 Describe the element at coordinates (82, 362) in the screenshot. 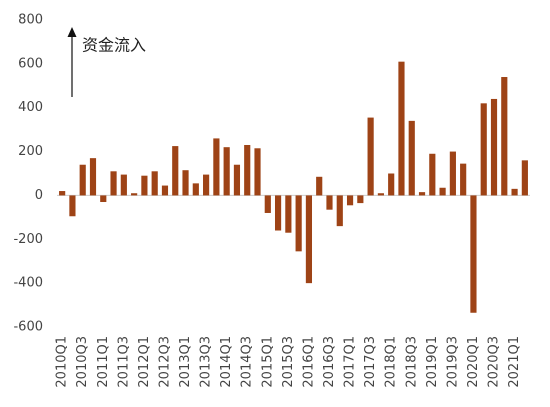

I see `x-tick-label: 2010Q3` at that location.